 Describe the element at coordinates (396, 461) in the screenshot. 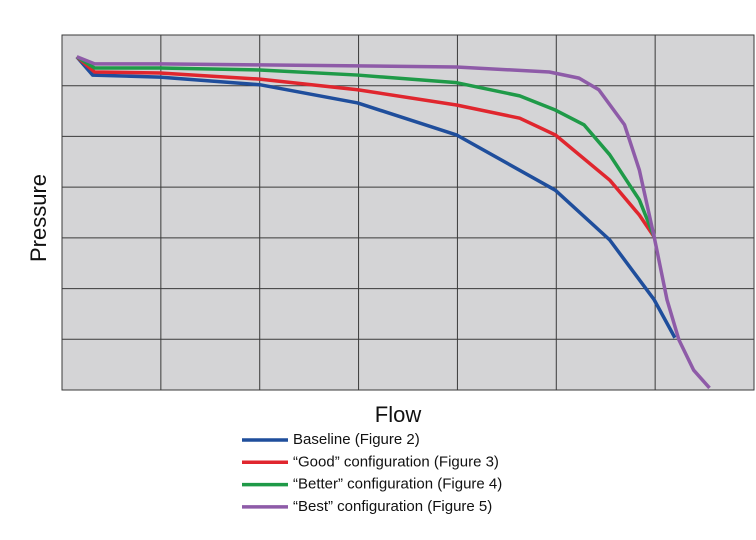

I see `legend-label: “Good” configuration (Figure 3)` at that location.